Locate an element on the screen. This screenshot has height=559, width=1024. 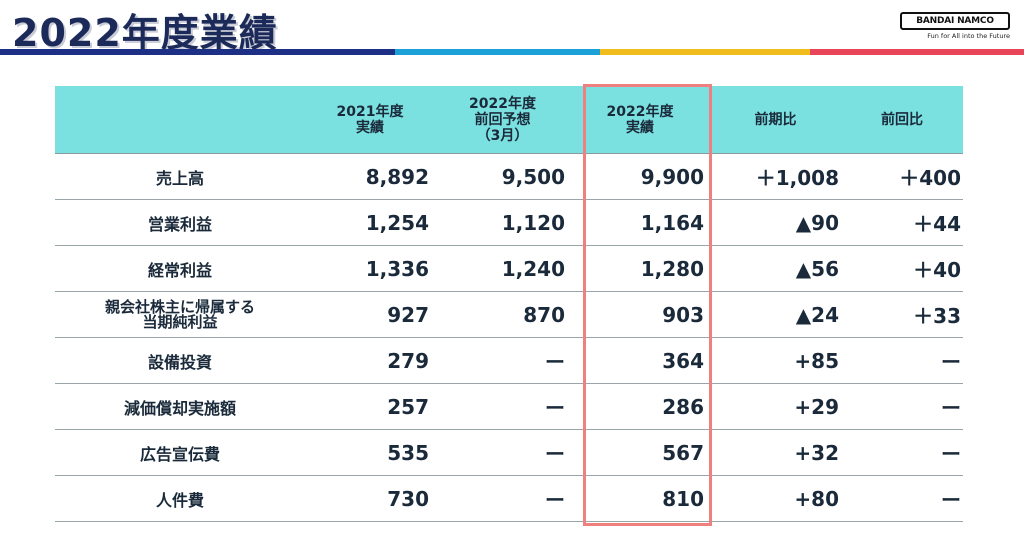
table-row: 営業利益 1,254 1,120 1,164 ▲90 ＋44 is located at coordinates (509, 223).